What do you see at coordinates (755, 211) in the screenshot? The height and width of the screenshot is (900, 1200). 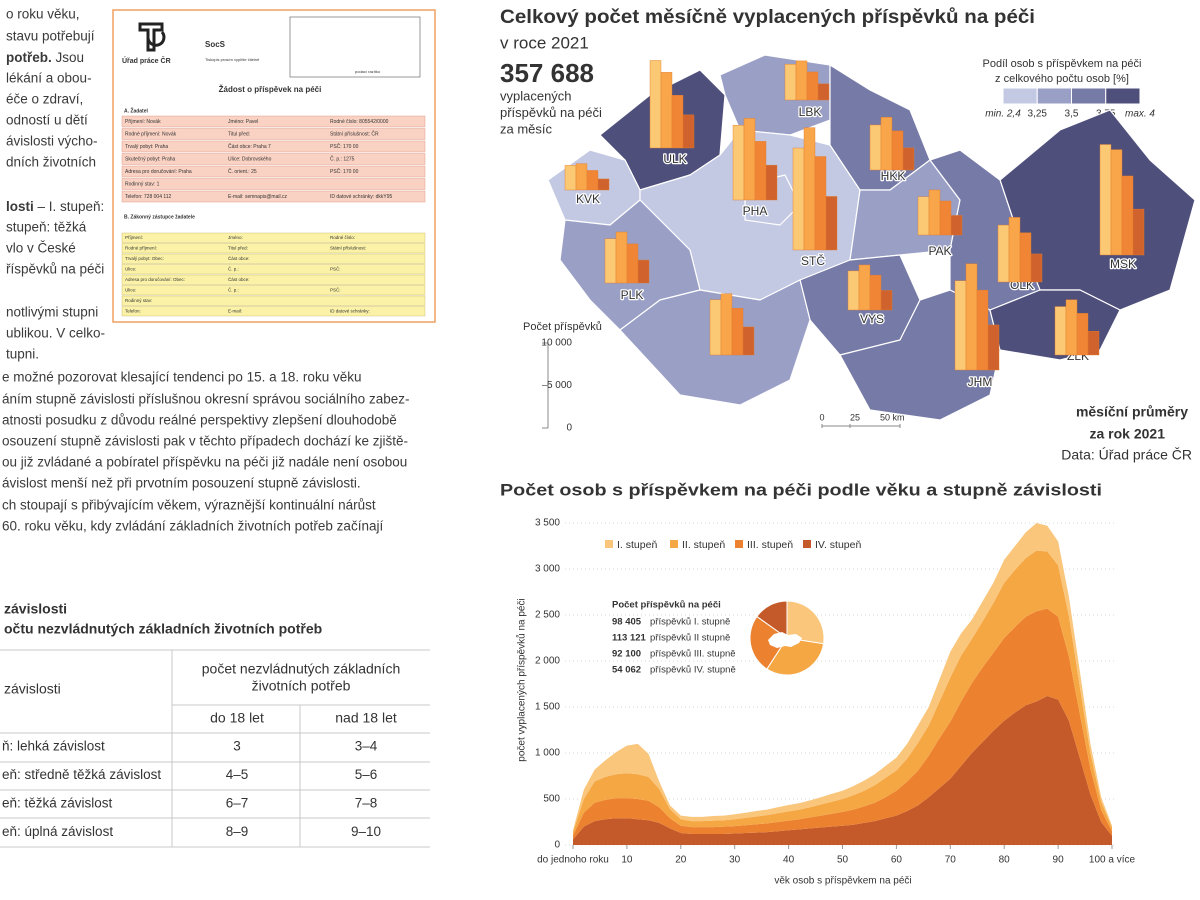 I see `region-label: PHA` at bounding box center [755, 211].